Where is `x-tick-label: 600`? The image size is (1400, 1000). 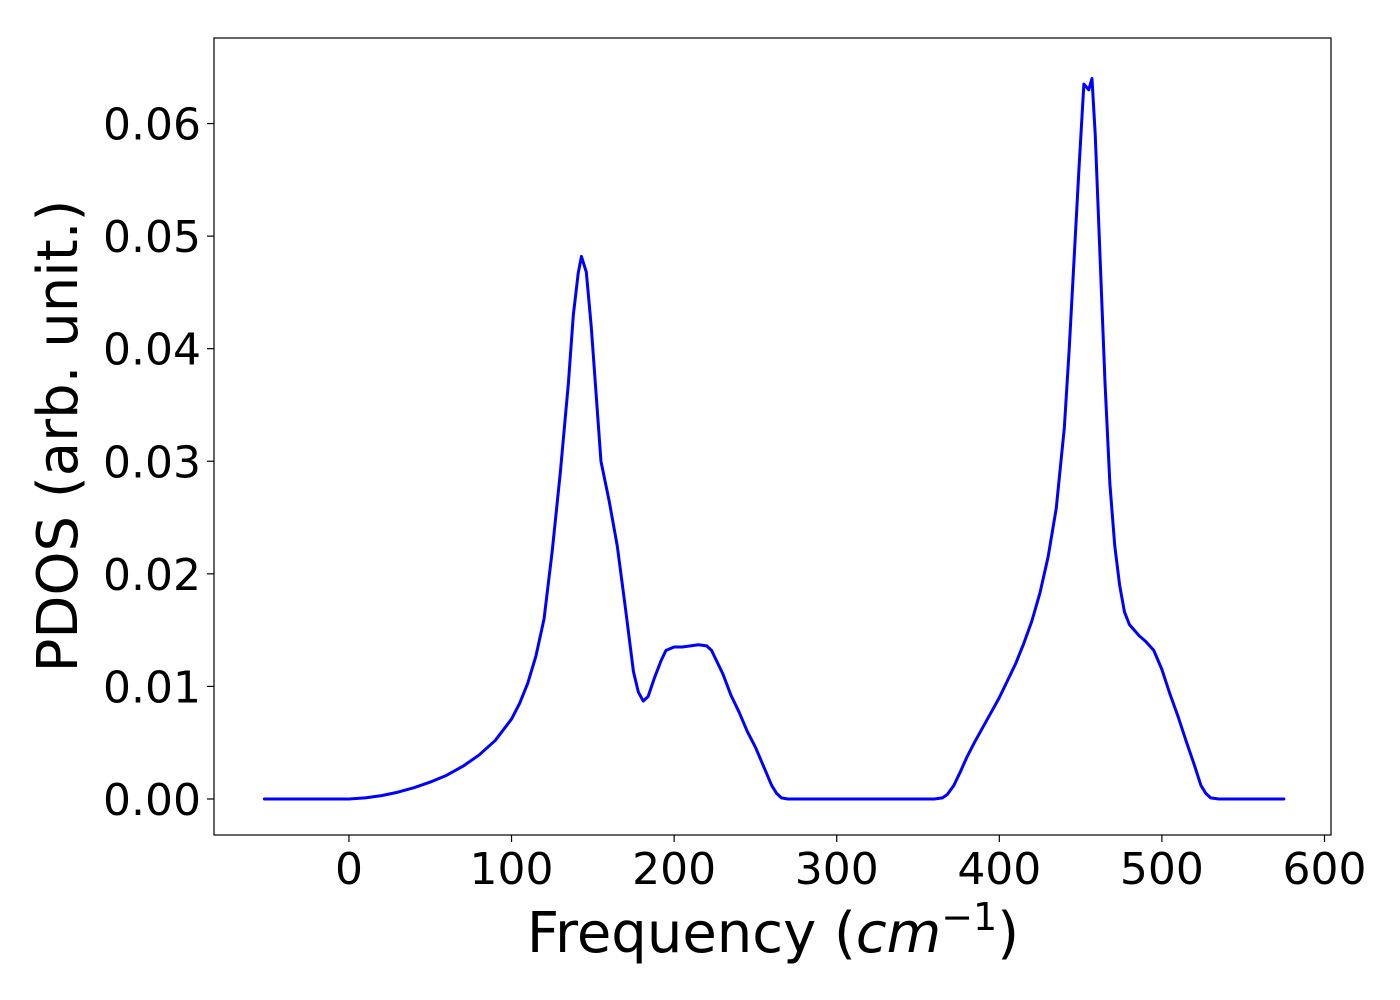 x-tick-label: 600 is located at coordinates (1325, 869).